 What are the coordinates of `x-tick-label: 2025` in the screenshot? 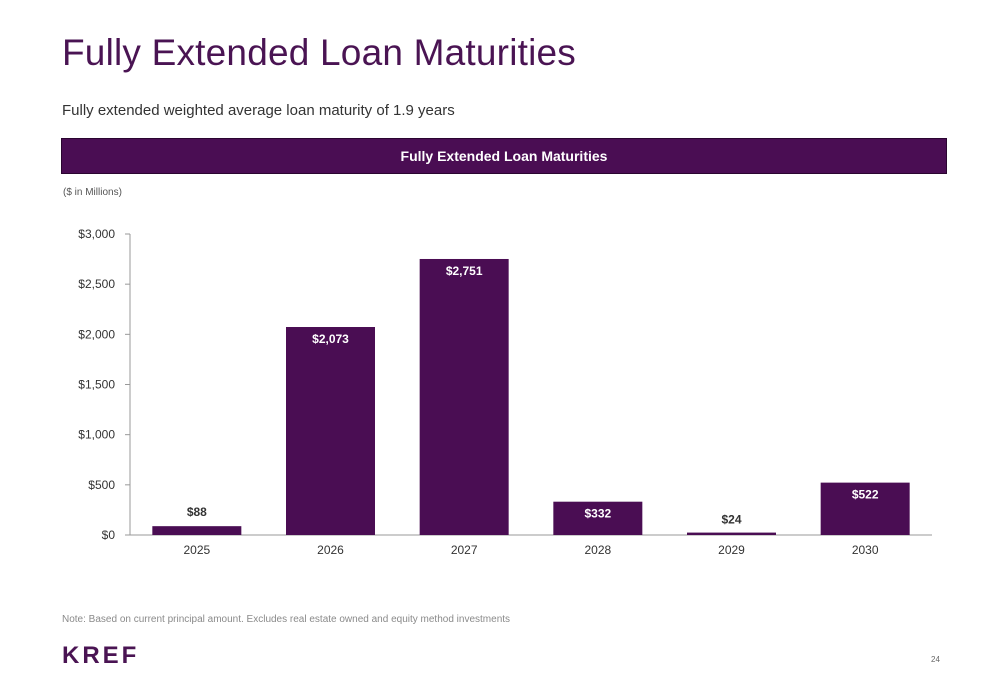 It's located at (196, 550).